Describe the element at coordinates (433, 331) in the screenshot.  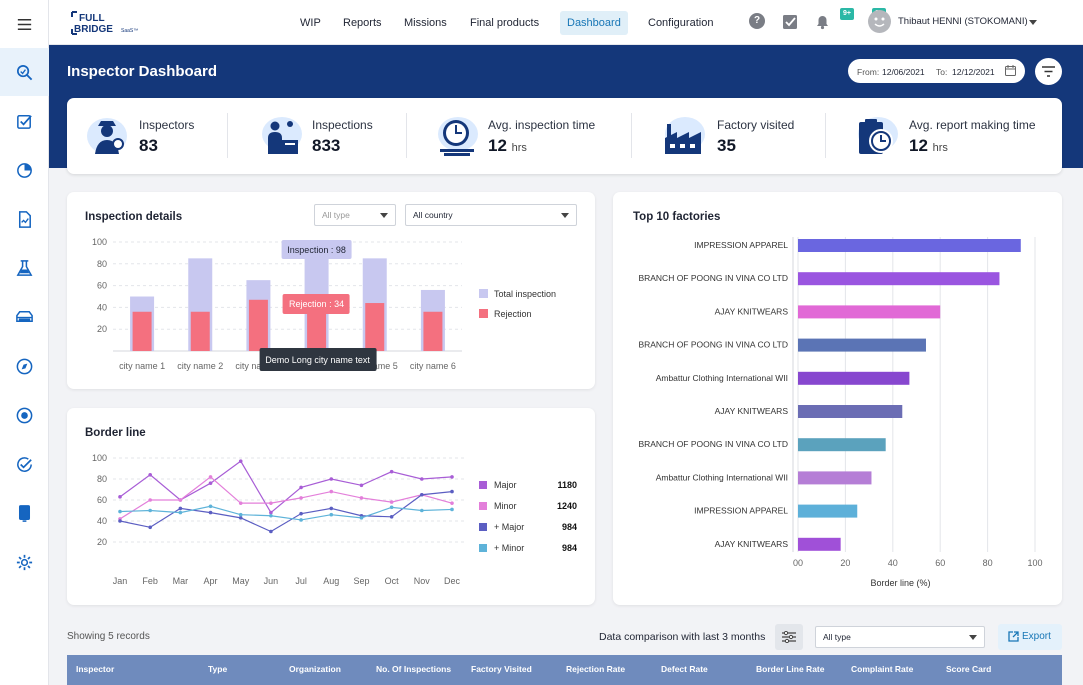
I see `rejection-bar` at that location.